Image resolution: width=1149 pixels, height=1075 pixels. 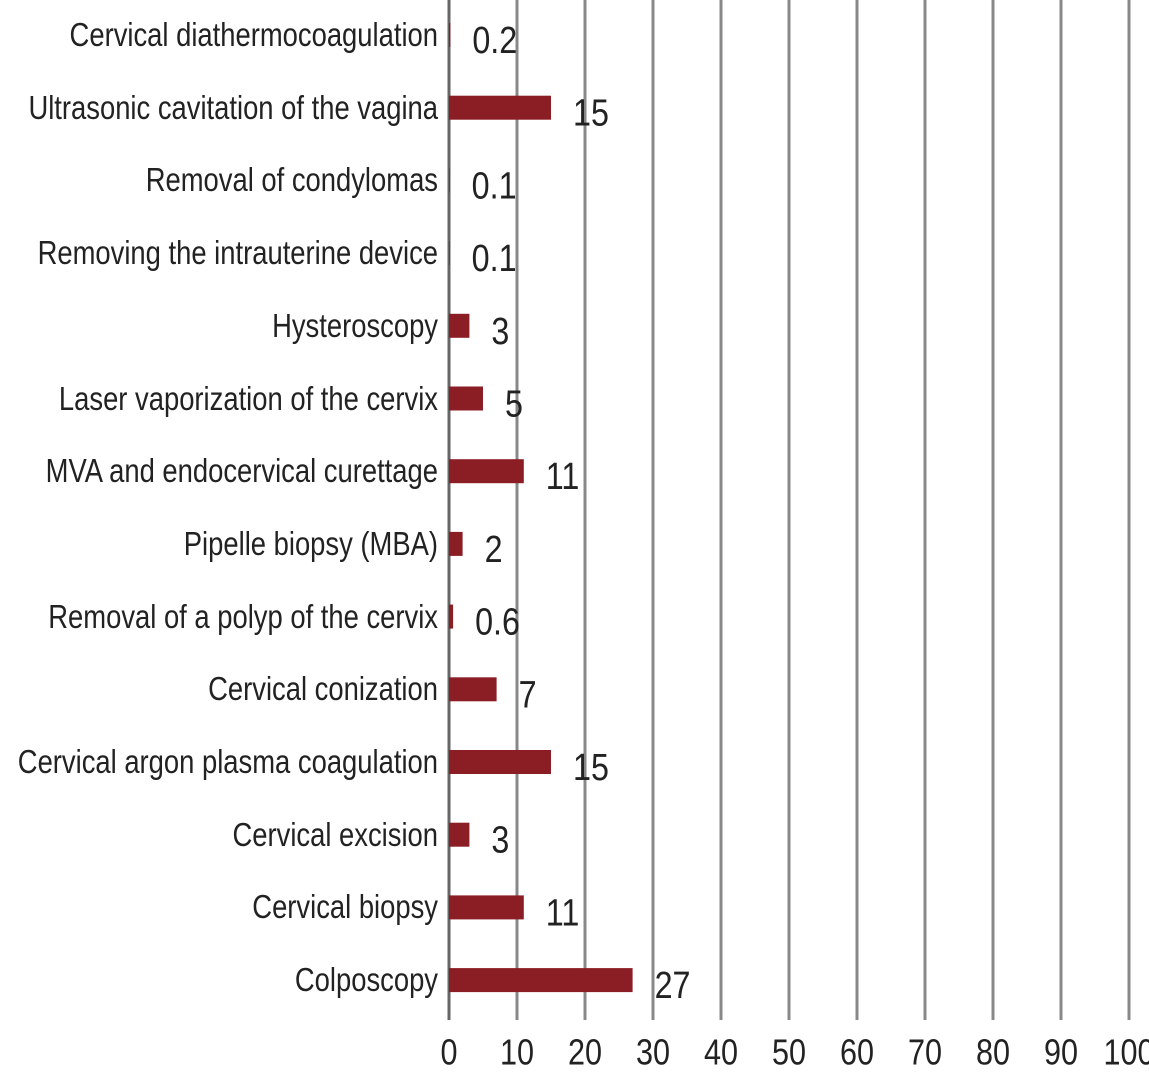 What do you see at coordinates (585, 1053) in the screenshot?
I see `x-tick-label: 20` at bounding box center [585, 1053].